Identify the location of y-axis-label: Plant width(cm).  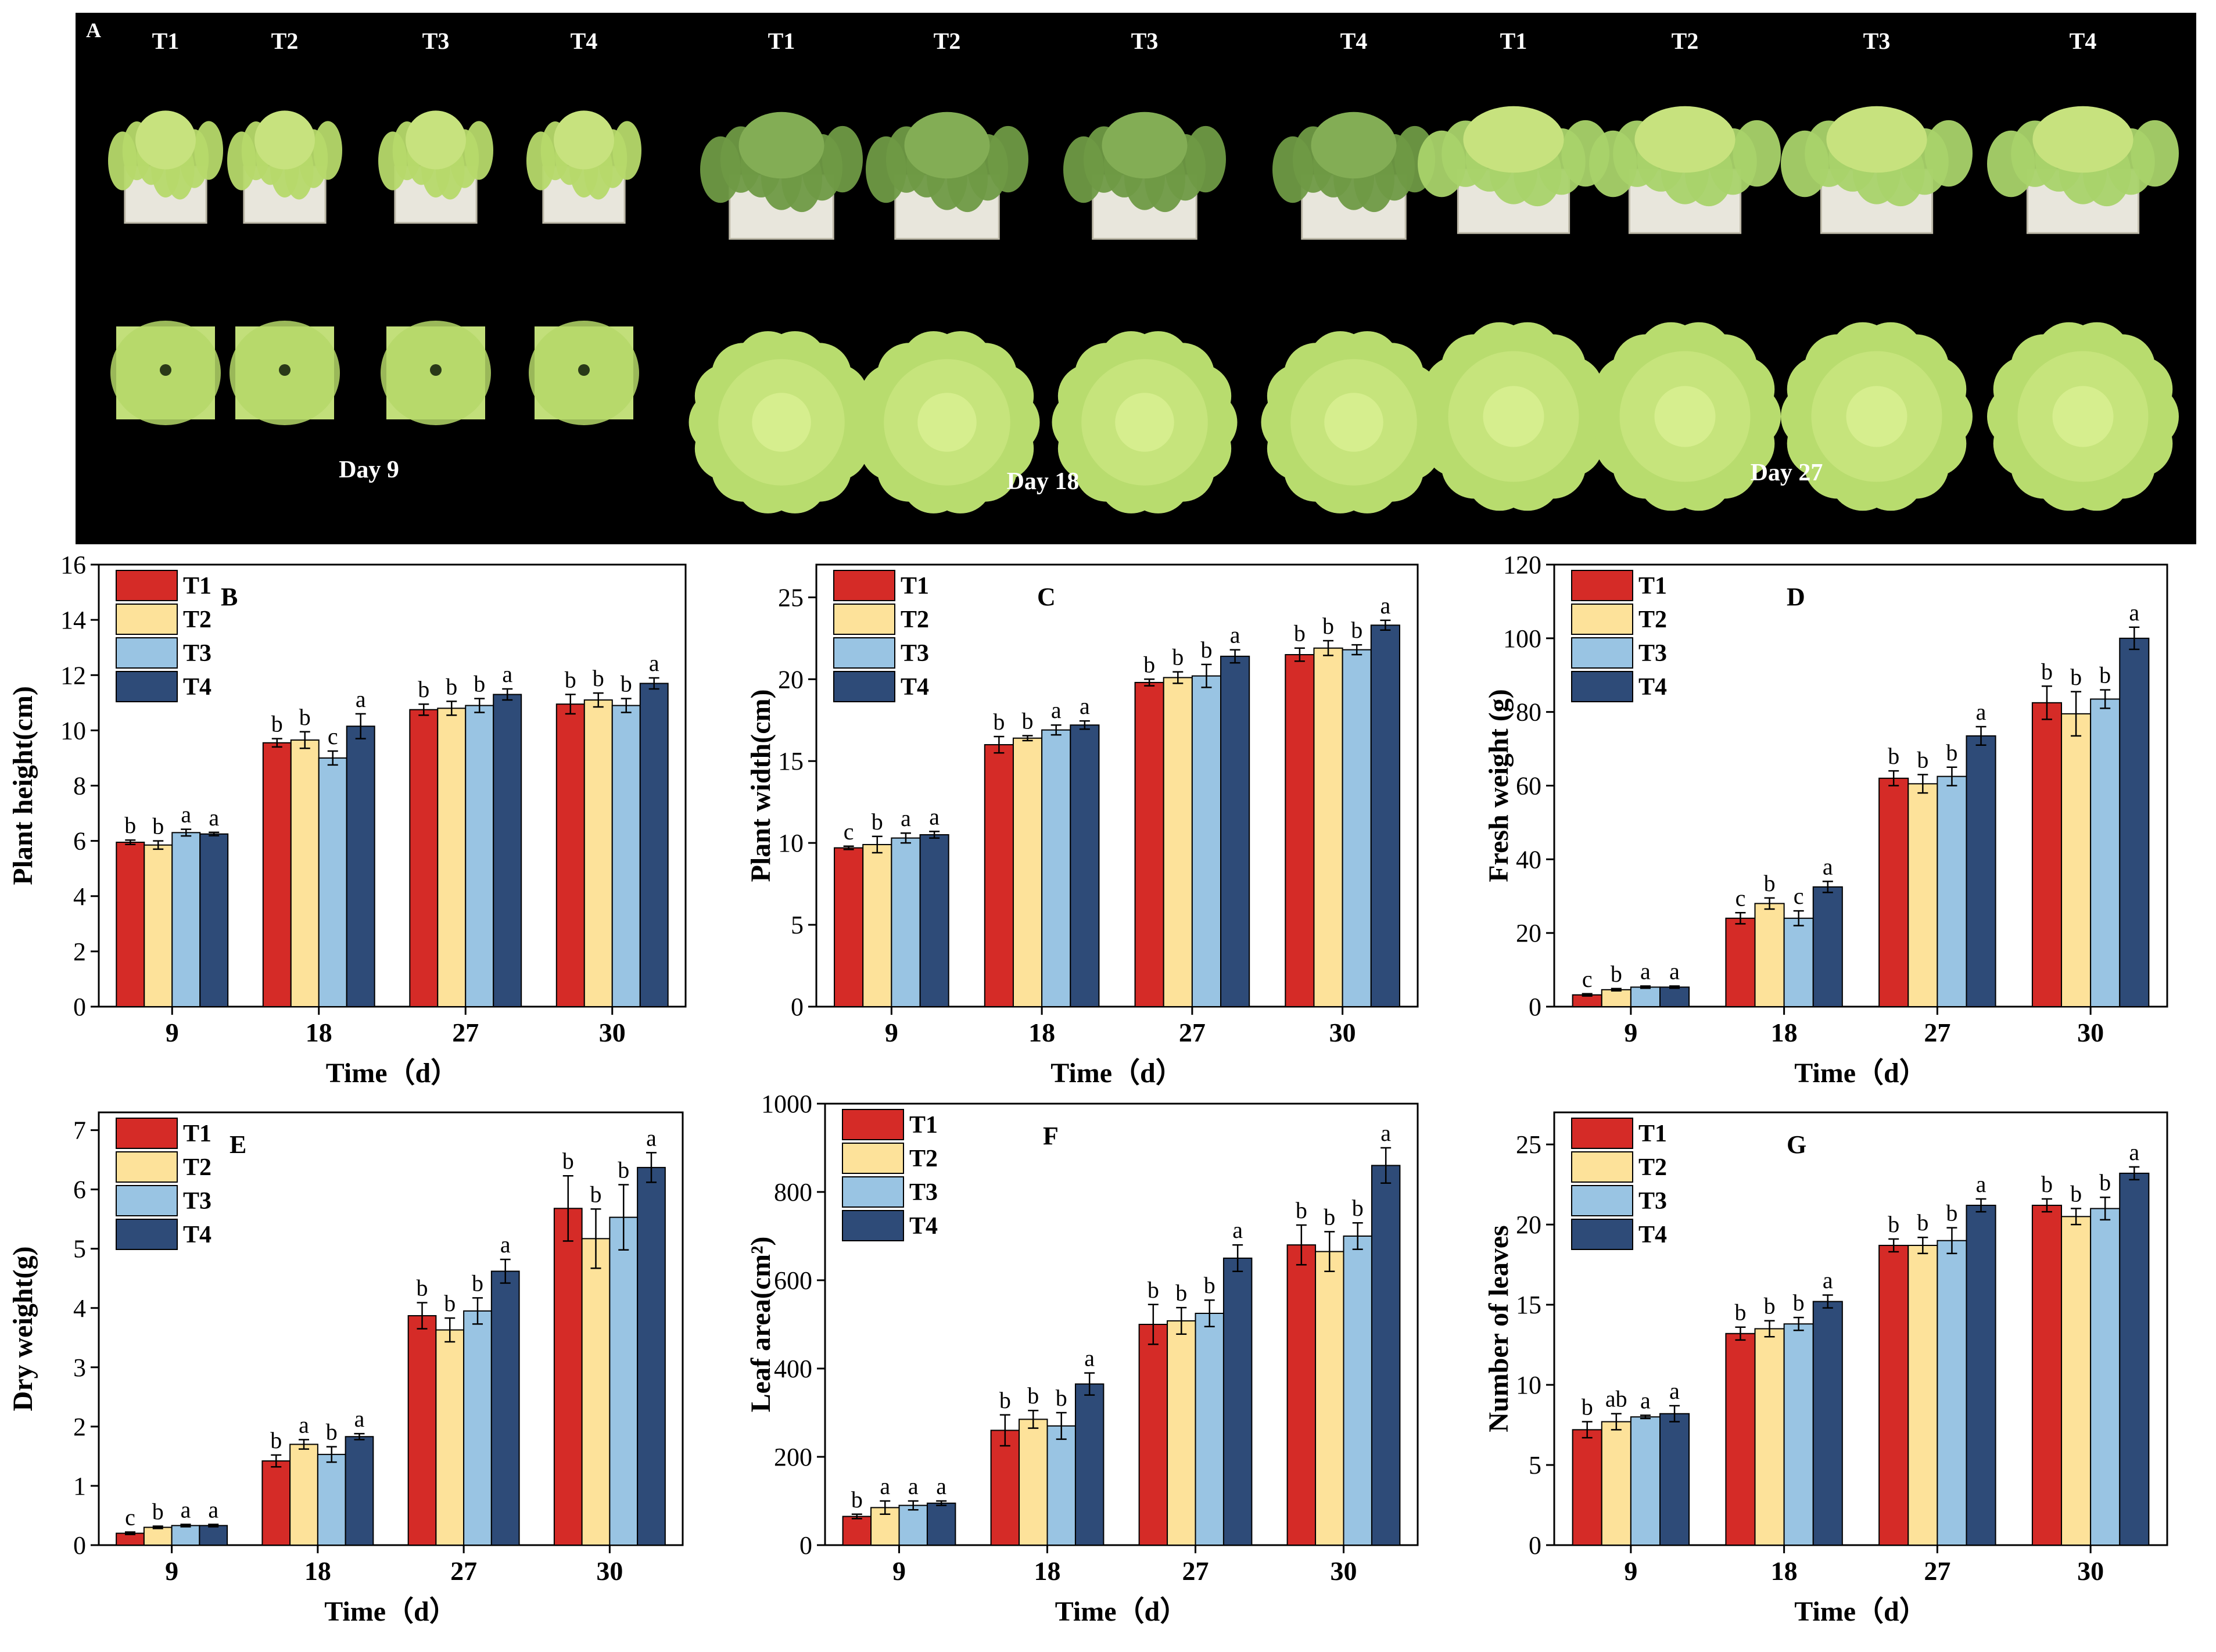
(760, 786).